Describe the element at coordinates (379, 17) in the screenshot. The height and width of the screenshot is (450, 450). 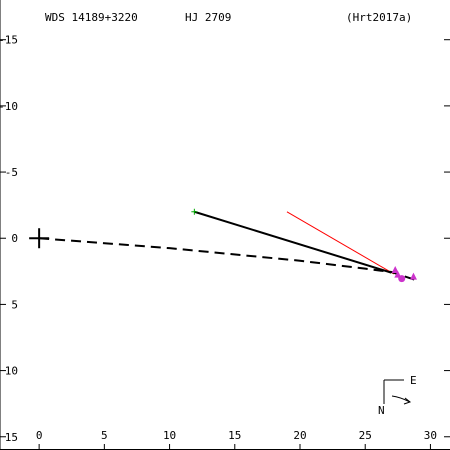
I see `orbit-reference-label: (Hrt2017a)` at that location.